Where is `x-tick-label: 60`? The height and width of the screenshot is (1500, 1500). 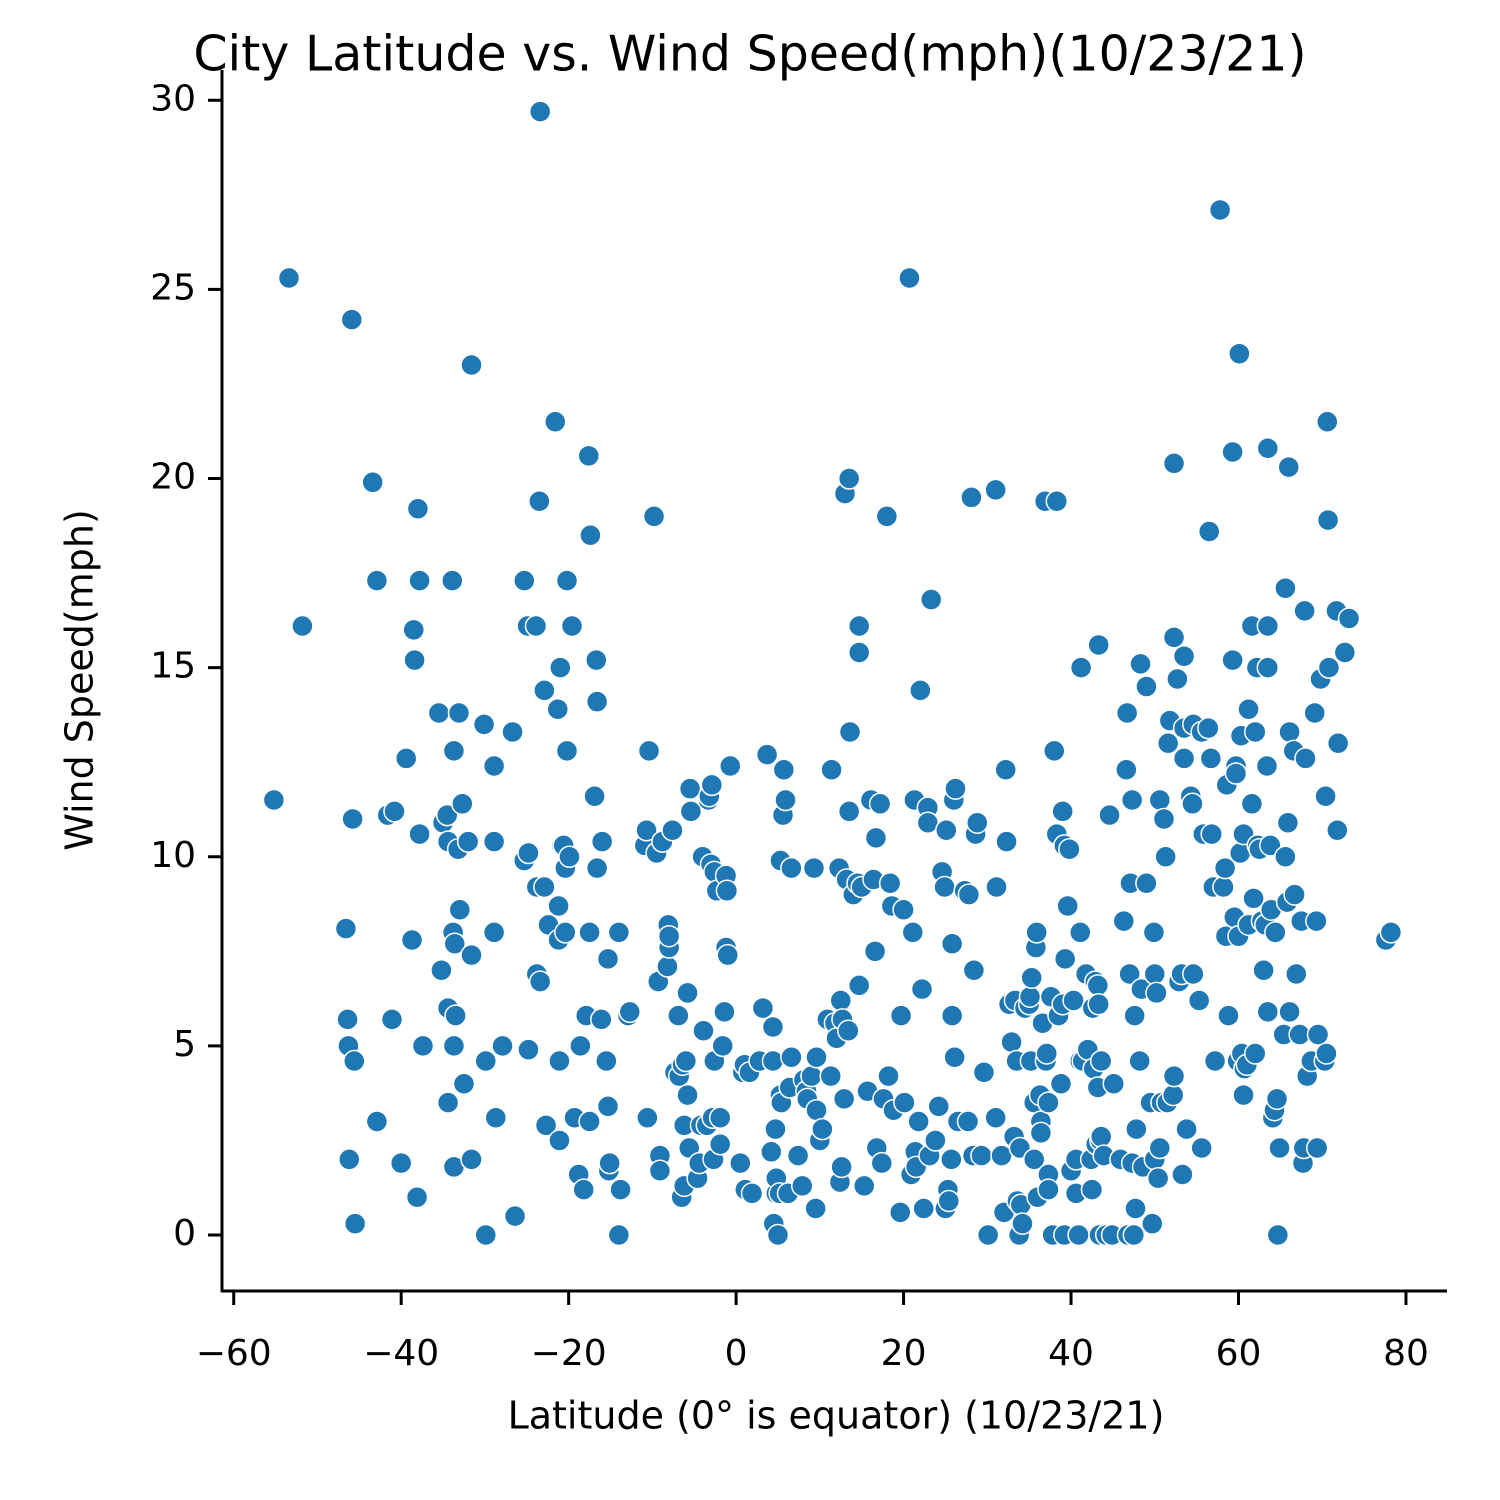 x-tick-label: 60 is located at coordinates (1239, 1353).